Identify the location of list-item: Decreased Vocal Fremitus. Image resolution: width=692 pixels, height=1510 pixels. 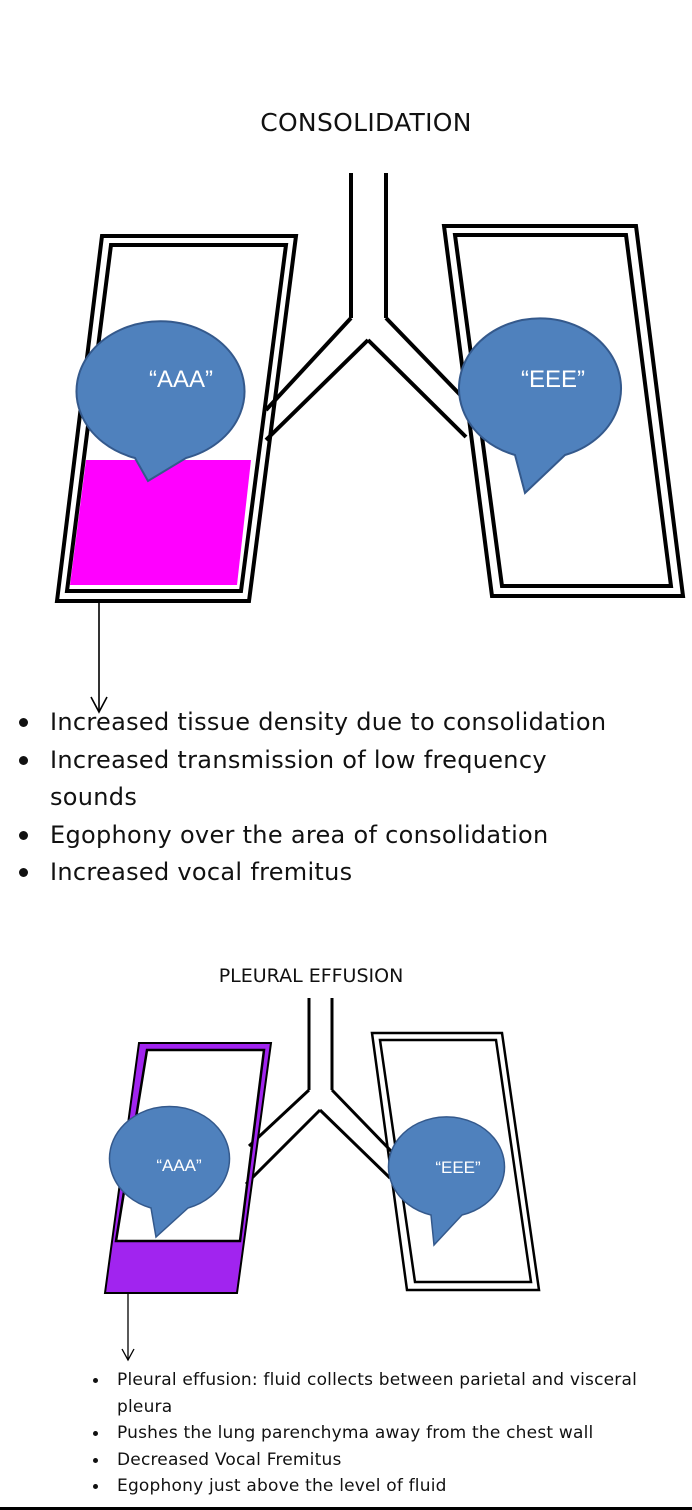
(375, 1460).